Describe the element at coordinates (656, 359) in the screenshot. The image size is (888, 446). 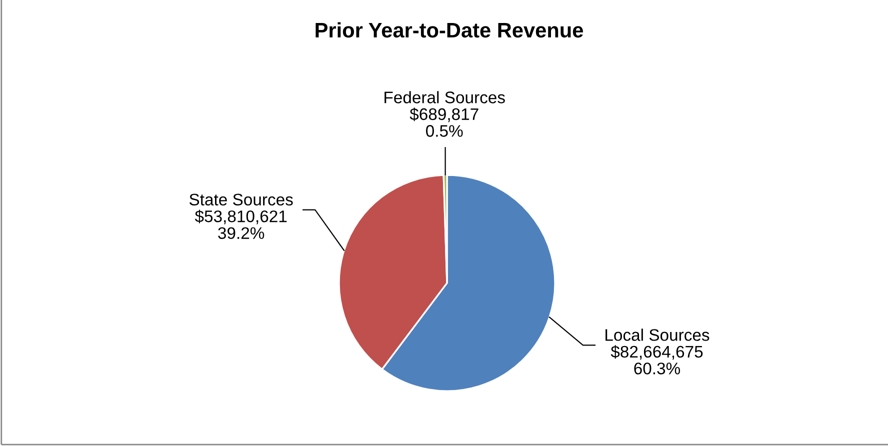
I see `data-label: $82,664,675 60.3%` at that location.